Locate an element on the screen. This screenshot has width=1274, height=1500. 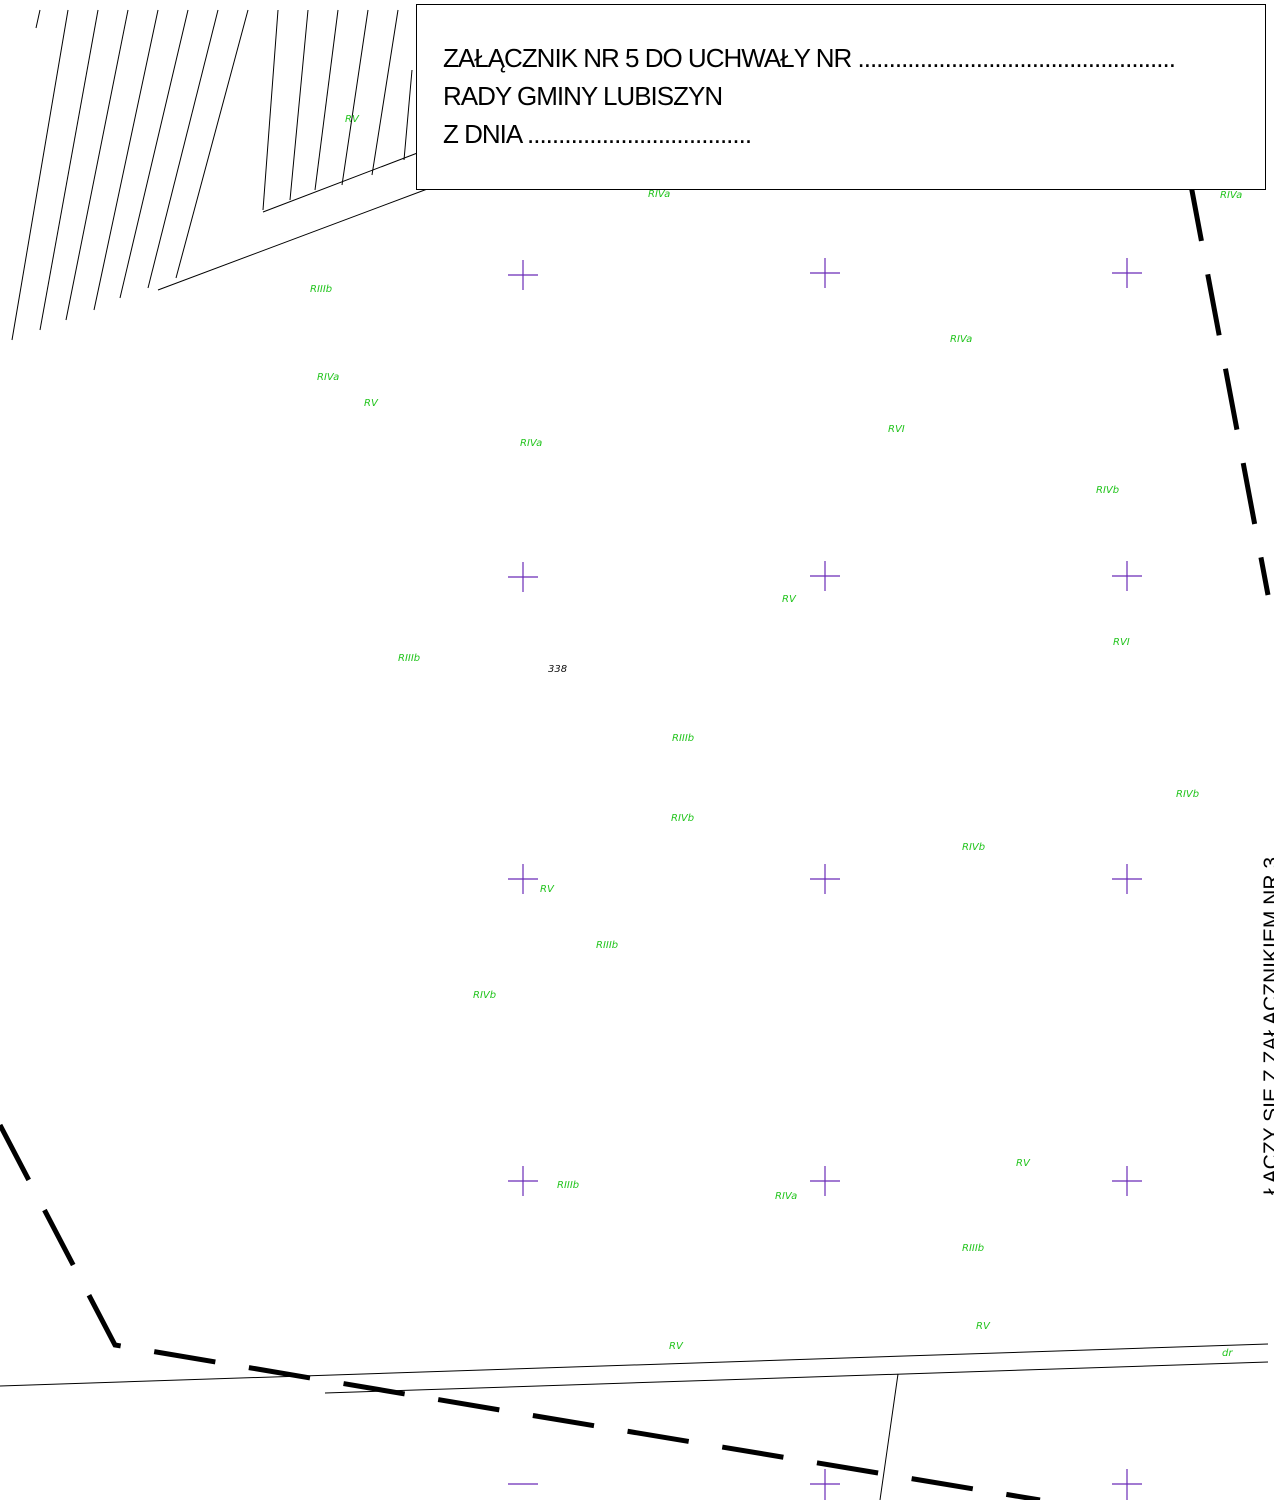
soil-label: dr is located at coordinates (1227, 1353).